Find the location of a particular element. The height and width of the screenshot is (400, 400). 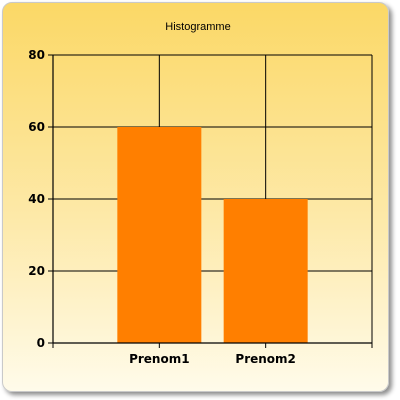

y-tick-label: 0 is located at coordinates (41, 343).